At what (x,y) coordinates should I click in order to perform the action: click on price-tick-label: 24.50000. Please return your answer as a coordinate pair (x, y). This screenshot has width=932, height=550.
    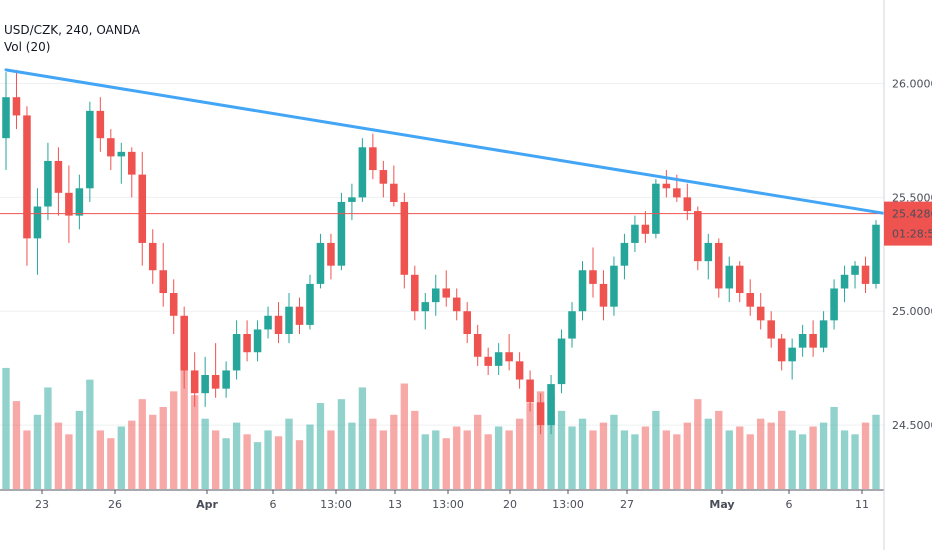
    Looking at the image, I should click on (912, 425).